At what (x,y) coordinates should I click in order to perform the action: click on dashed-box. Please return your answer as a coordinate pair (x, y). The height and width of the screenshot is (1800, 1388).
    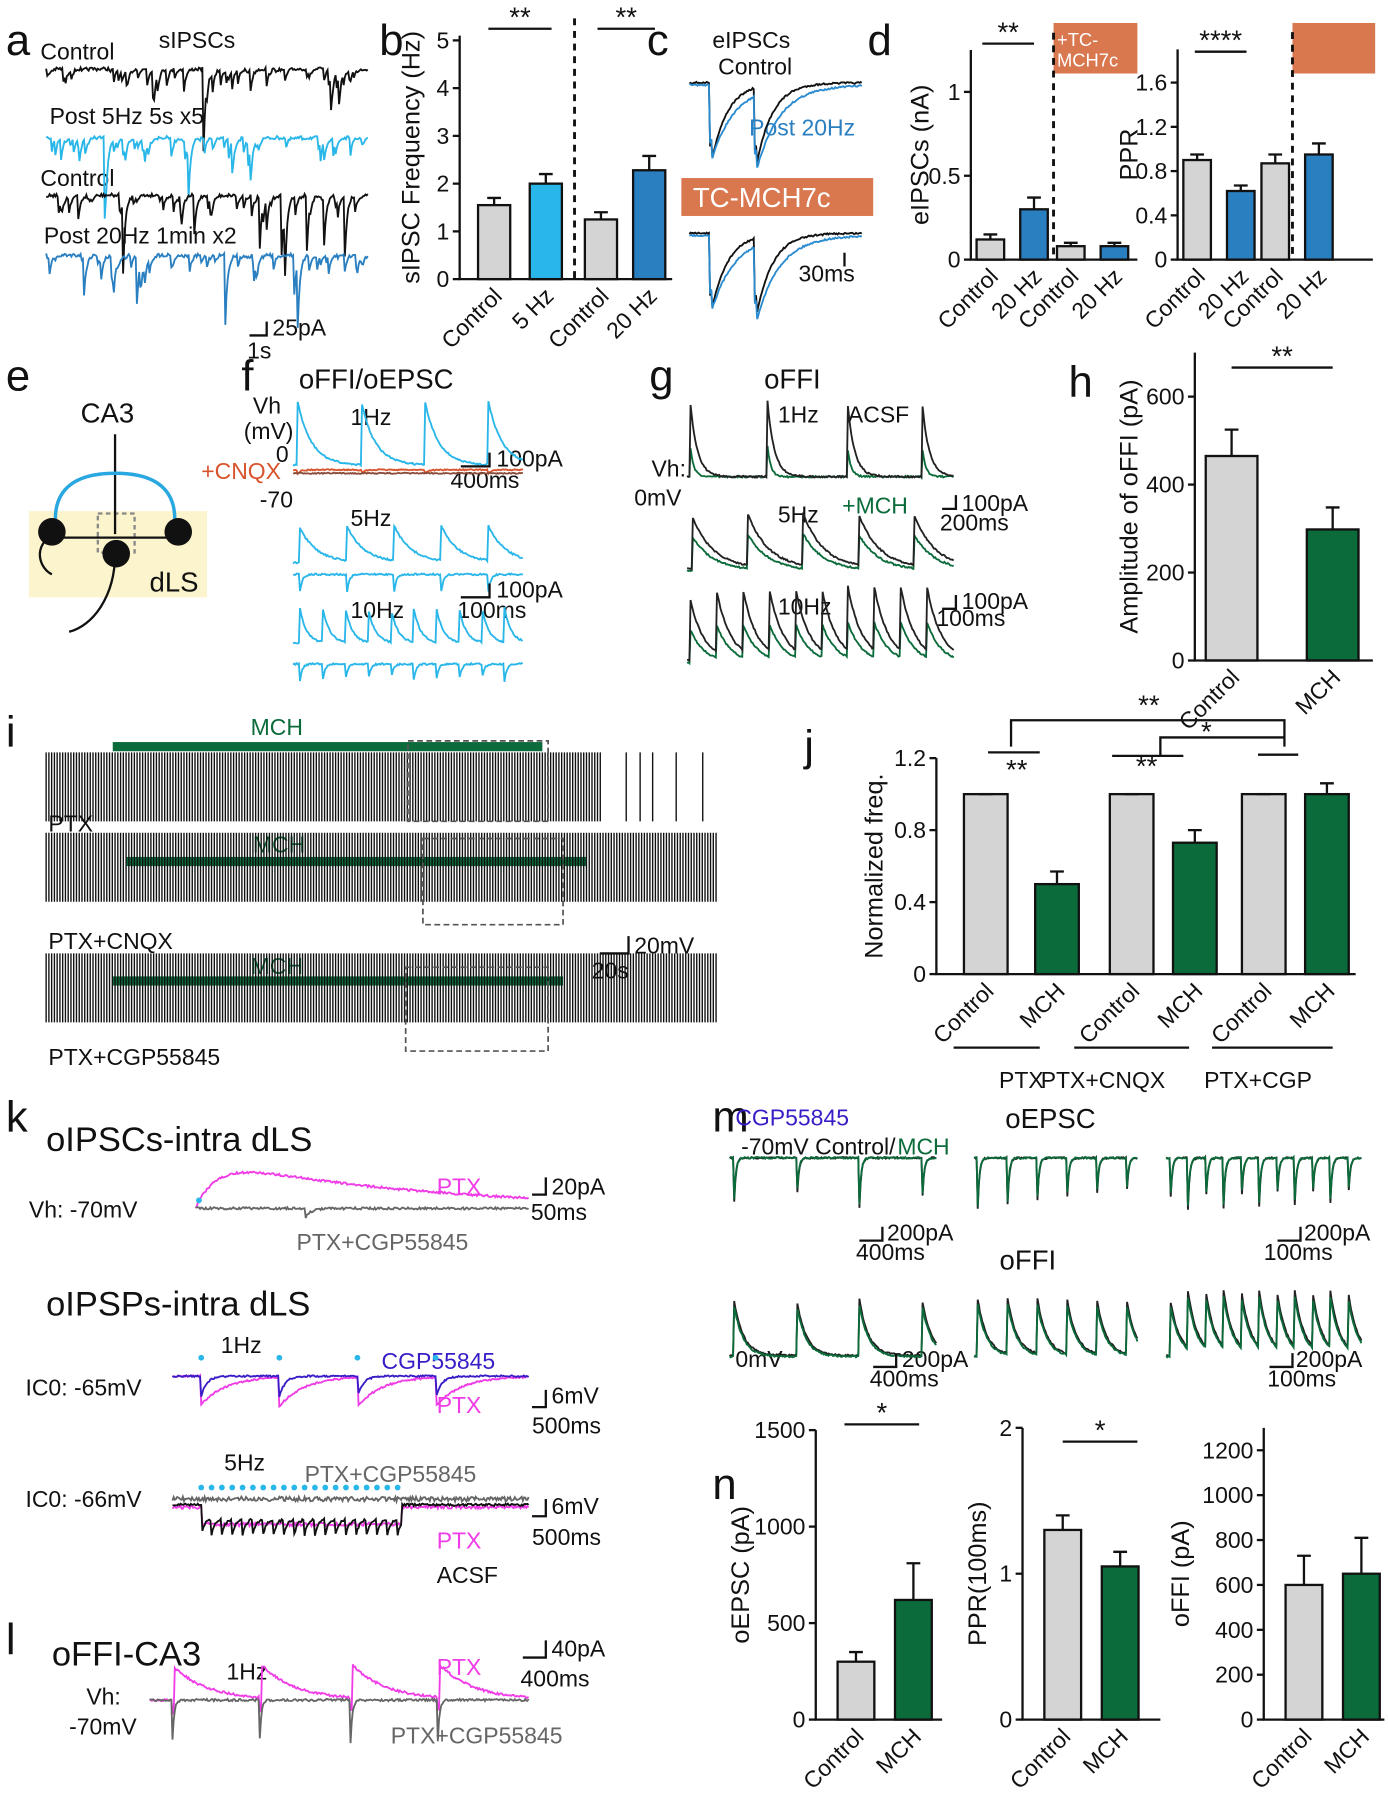
    Looking at the image, I should click on (493, 881).